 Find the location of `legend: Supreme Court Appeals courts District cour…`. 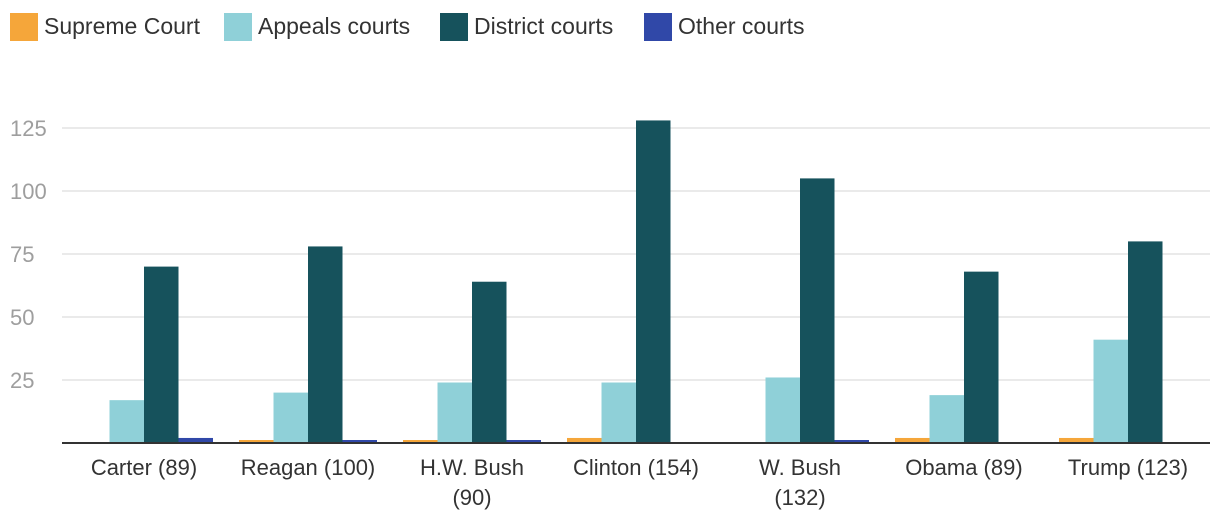

legend: Supreme Court Appeals courts District cour… is located at coordinates (407, 27).